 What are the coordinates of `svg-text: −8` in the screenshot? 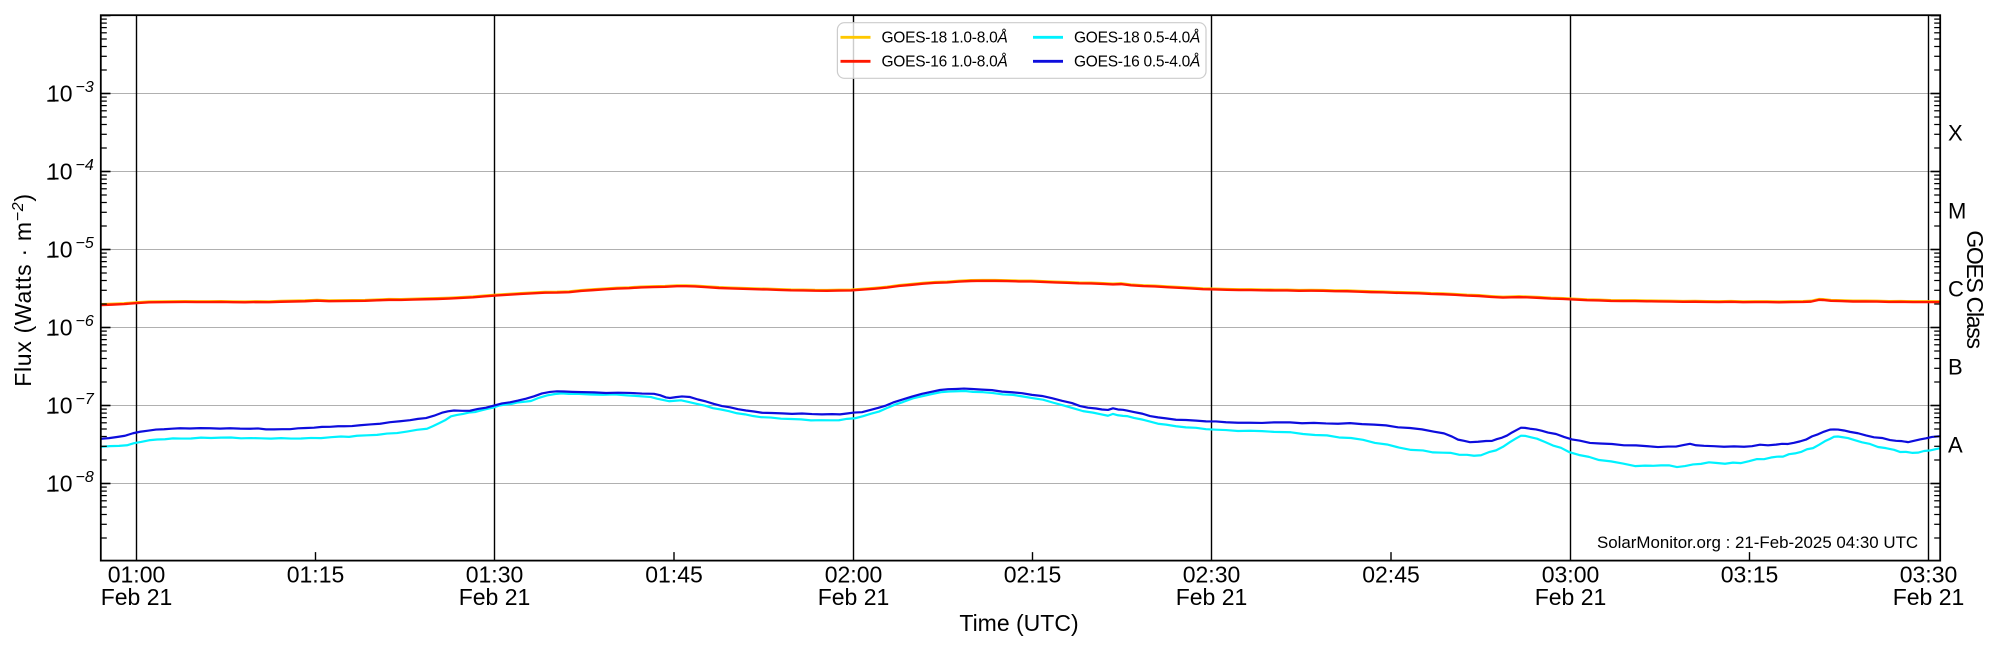 It's located at (85, 477).